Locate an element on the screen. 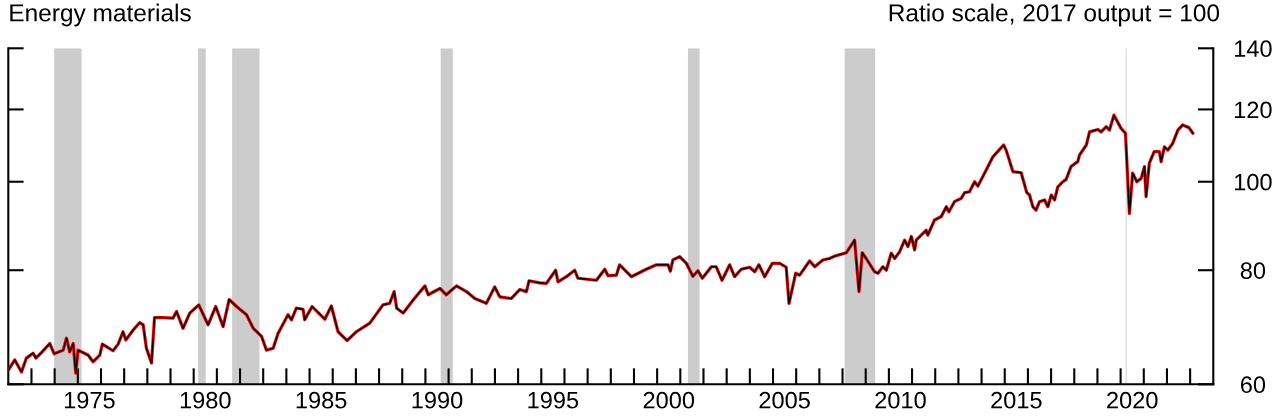 The width and height of the screenshot is (1286, 416). x-tick-label: 2005 is located at coordinates (784, 400).